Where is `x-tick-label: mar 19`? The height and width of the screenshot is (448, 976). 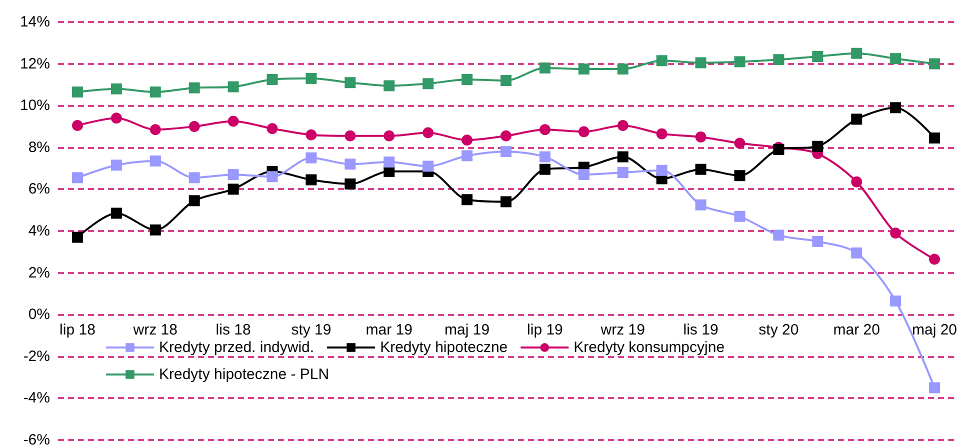 x-tick-label: mar 19 is located at coordinates (389, 330).